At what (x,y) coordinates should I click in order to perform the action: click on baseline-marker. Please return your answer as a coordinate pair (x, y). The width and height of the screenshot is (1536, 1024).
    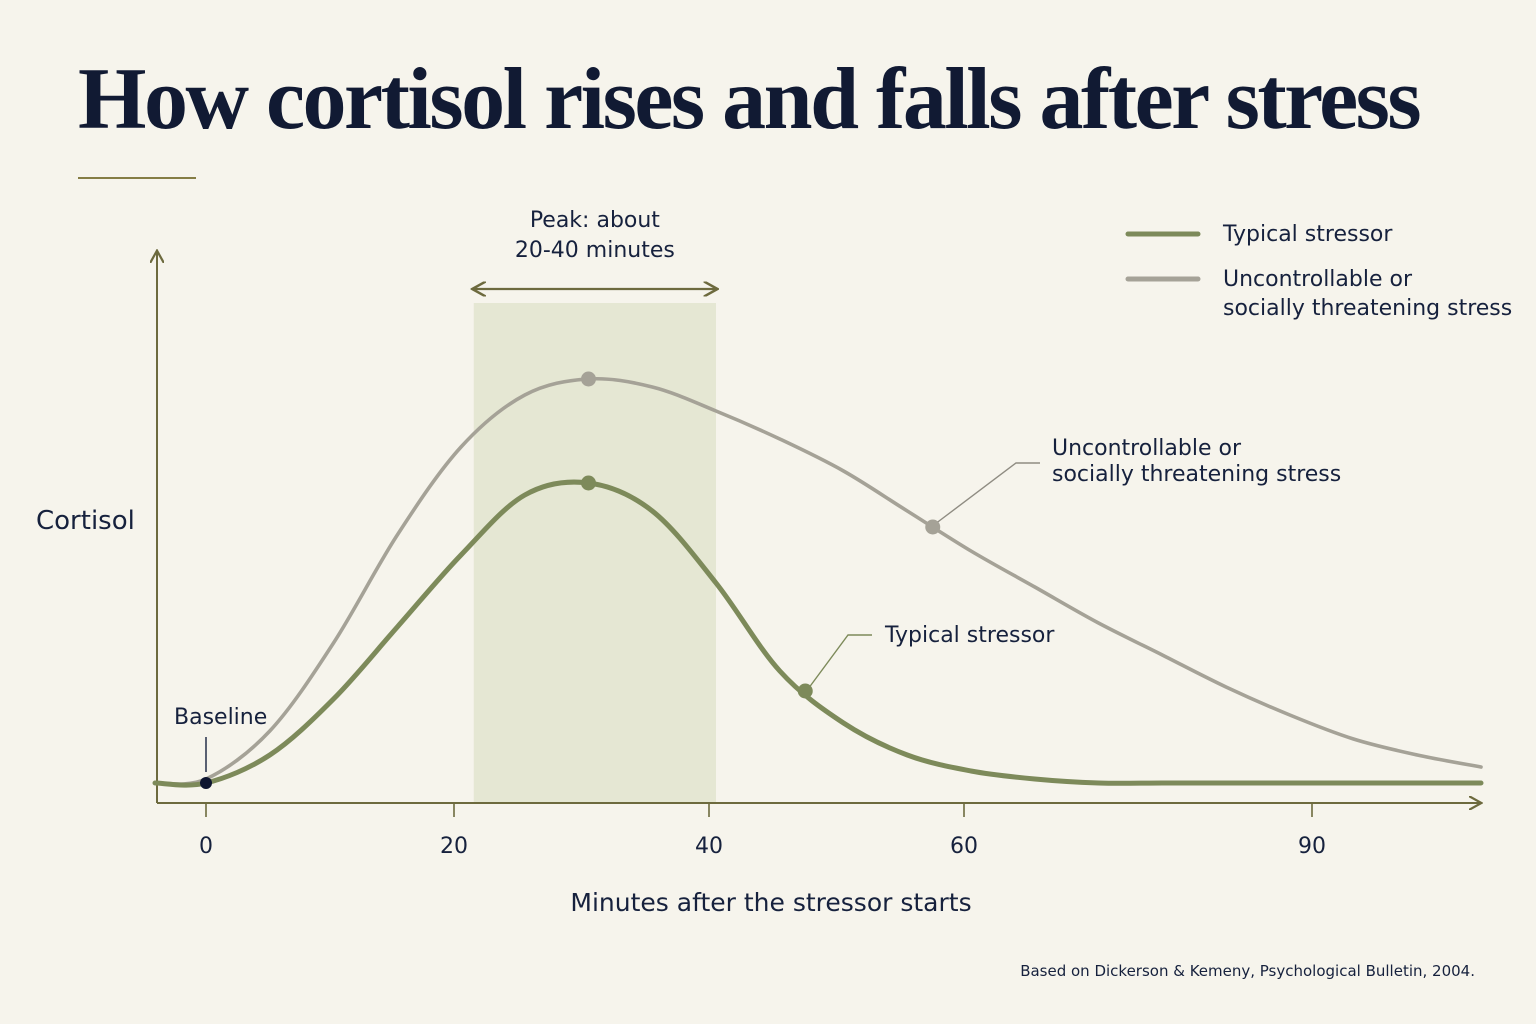
    Looking at the image, I should click on (206, 783).